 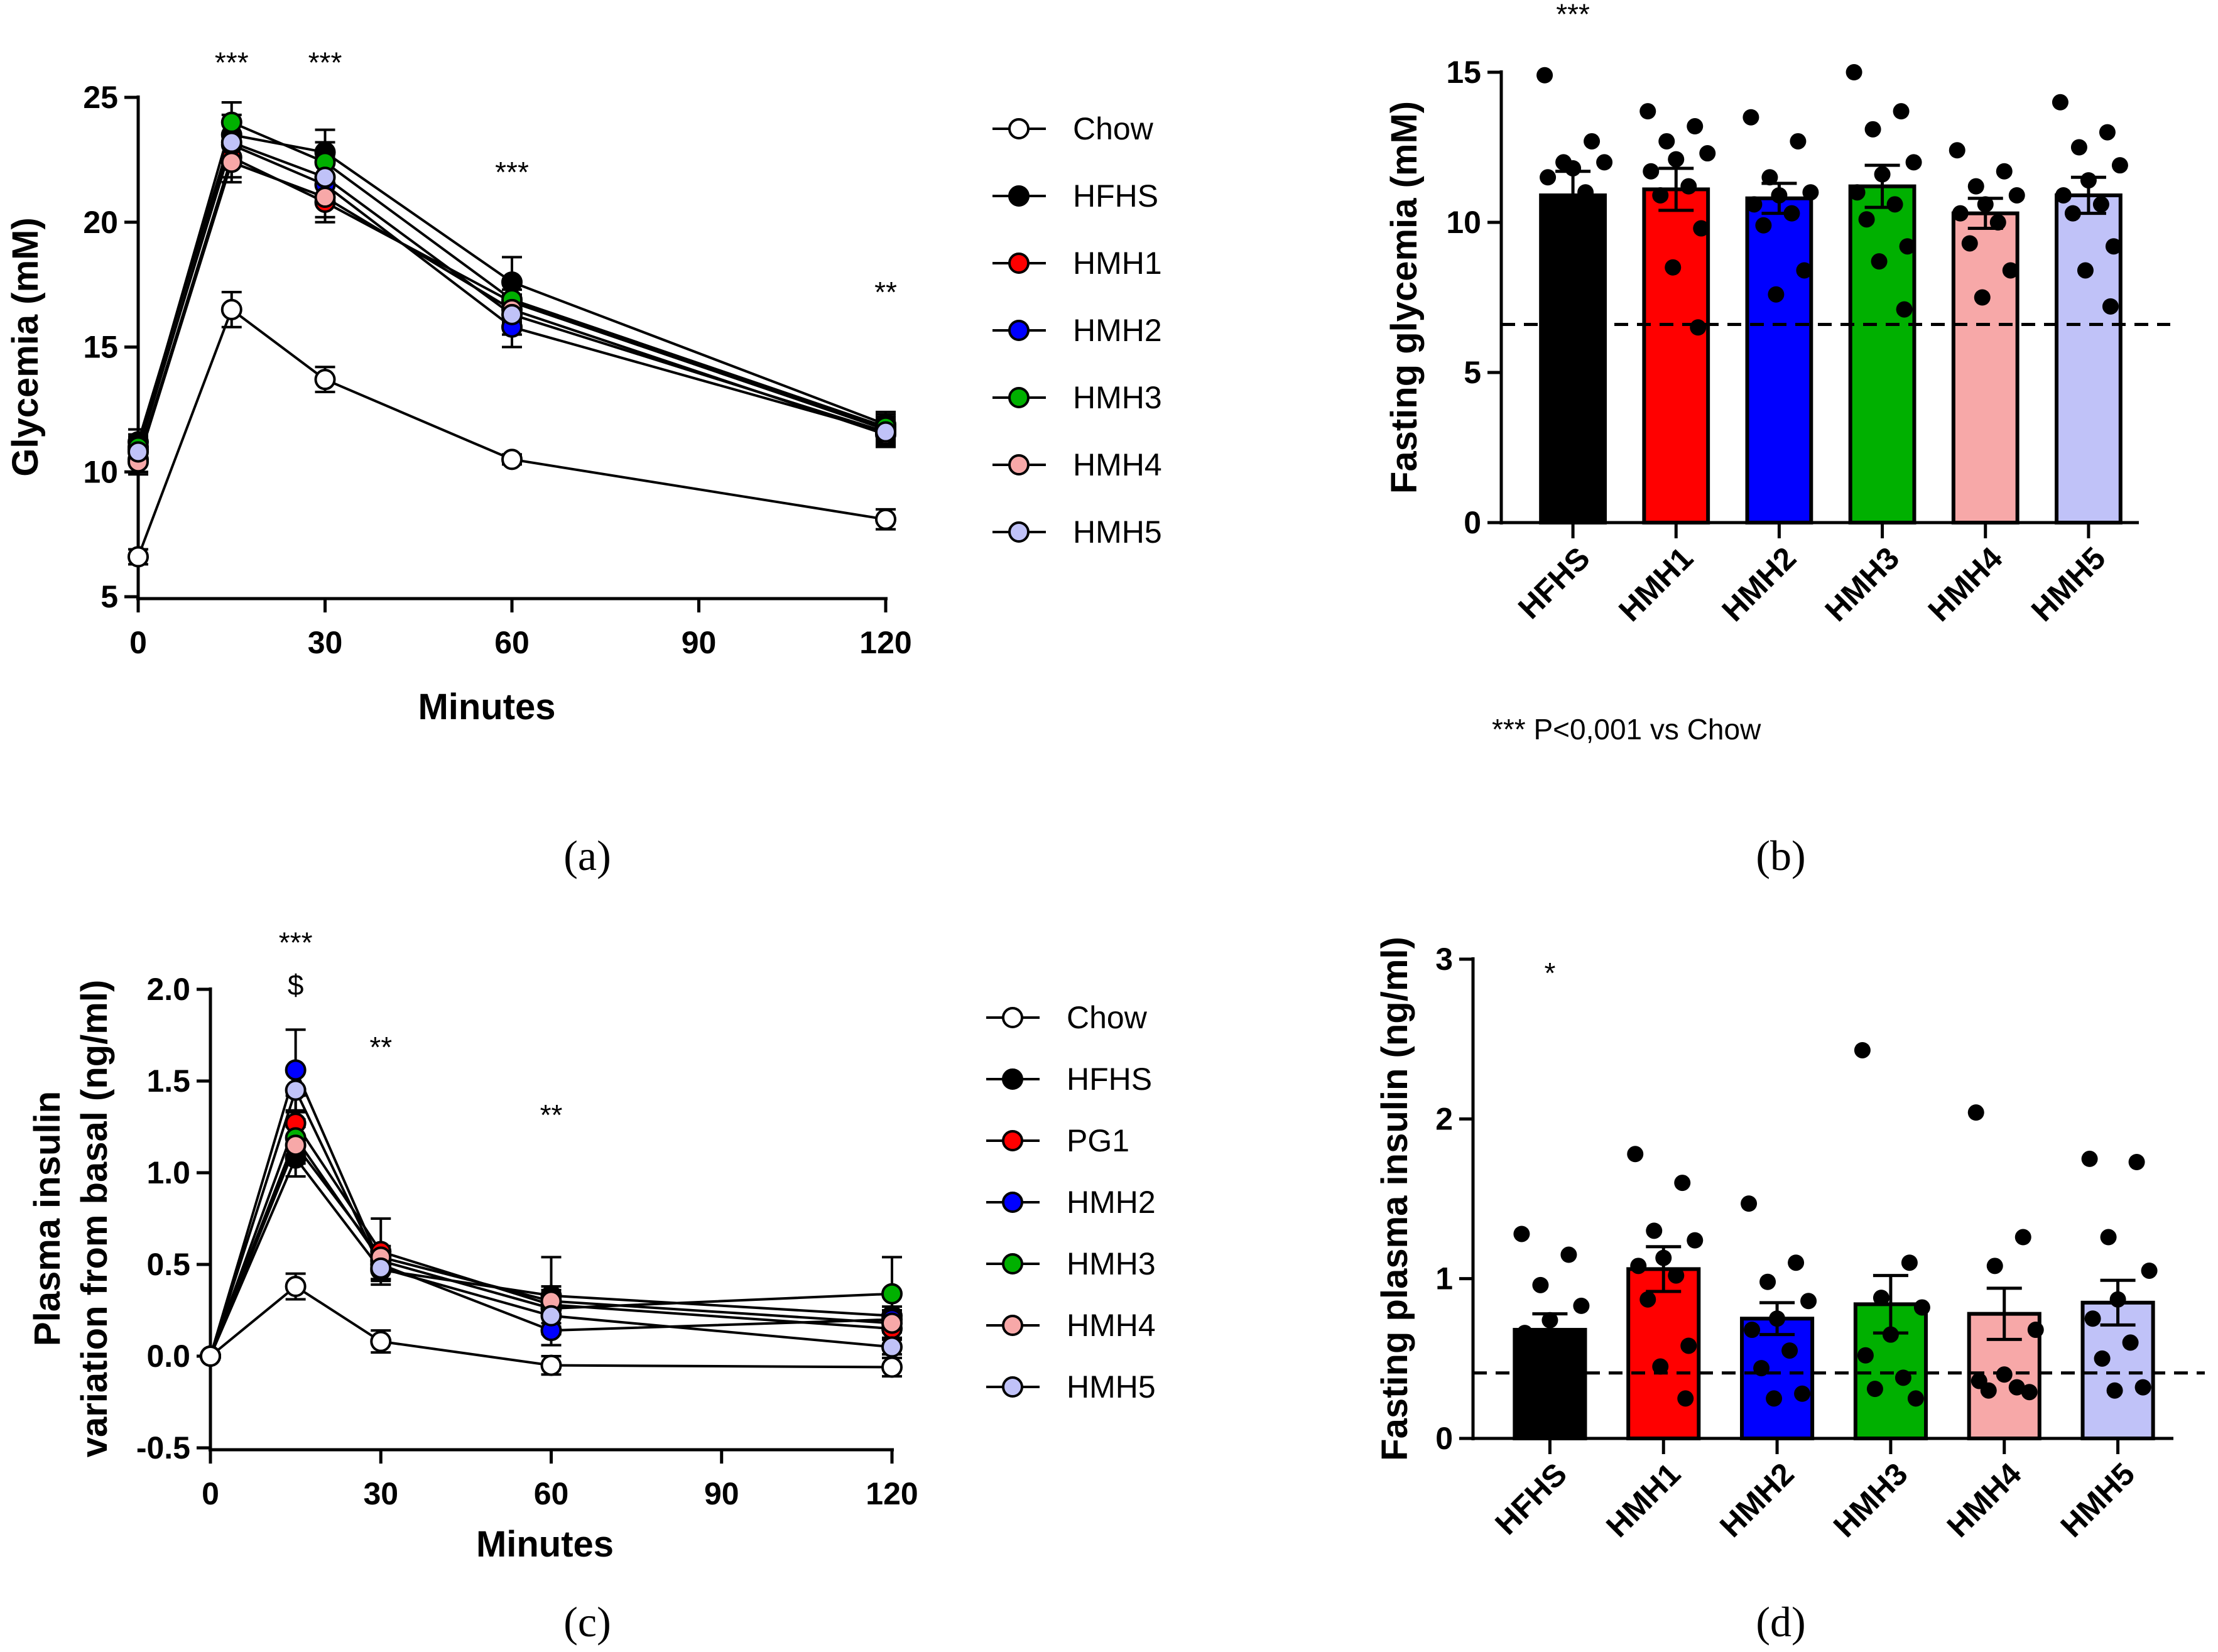 I want to click on legend-marker-hmh5, so click(x=1019, y=532).